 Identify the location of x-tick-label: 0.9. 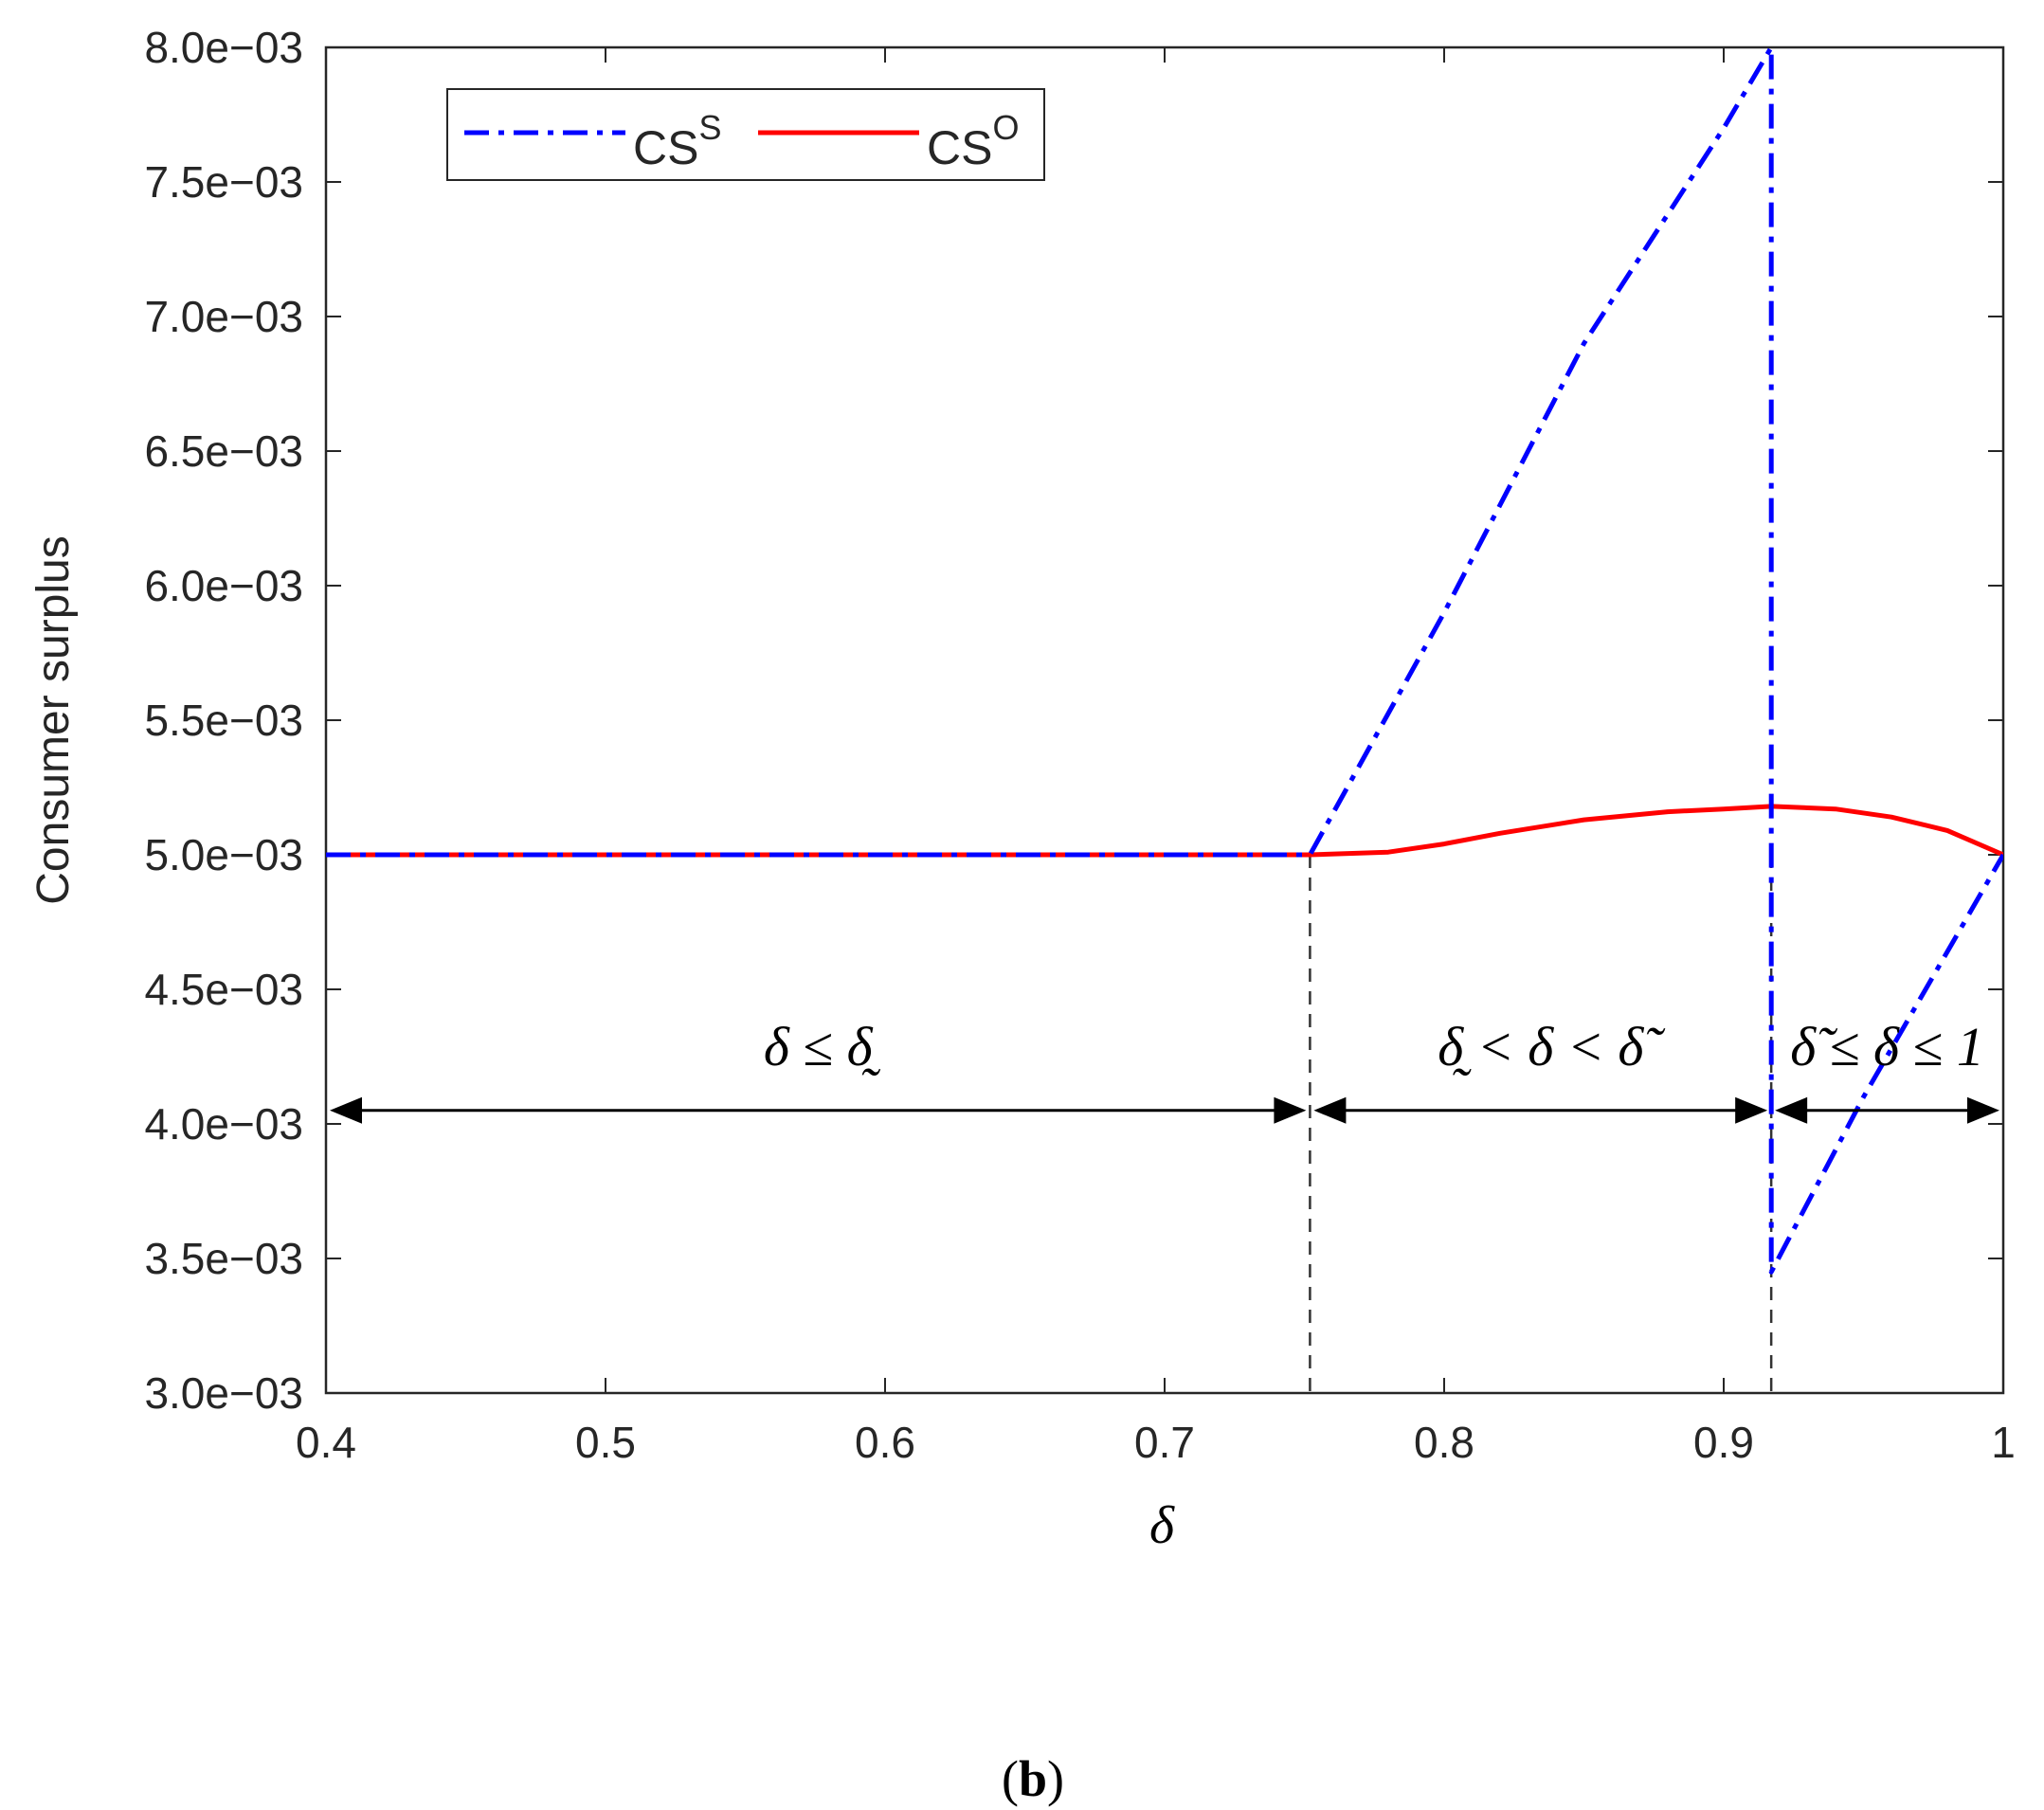
(1723, 1442).